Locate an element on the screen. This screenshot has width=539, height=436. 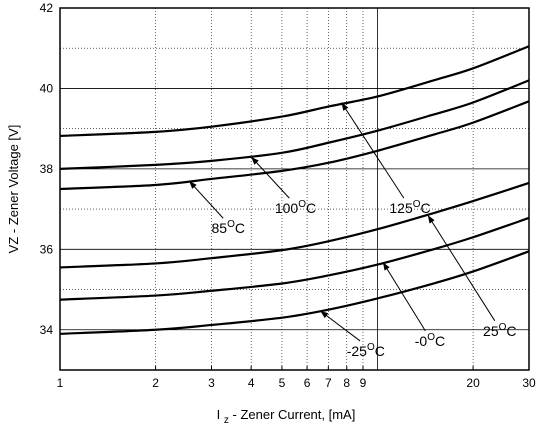
y-tick-label: 42 is located at coordinates (47, 8).